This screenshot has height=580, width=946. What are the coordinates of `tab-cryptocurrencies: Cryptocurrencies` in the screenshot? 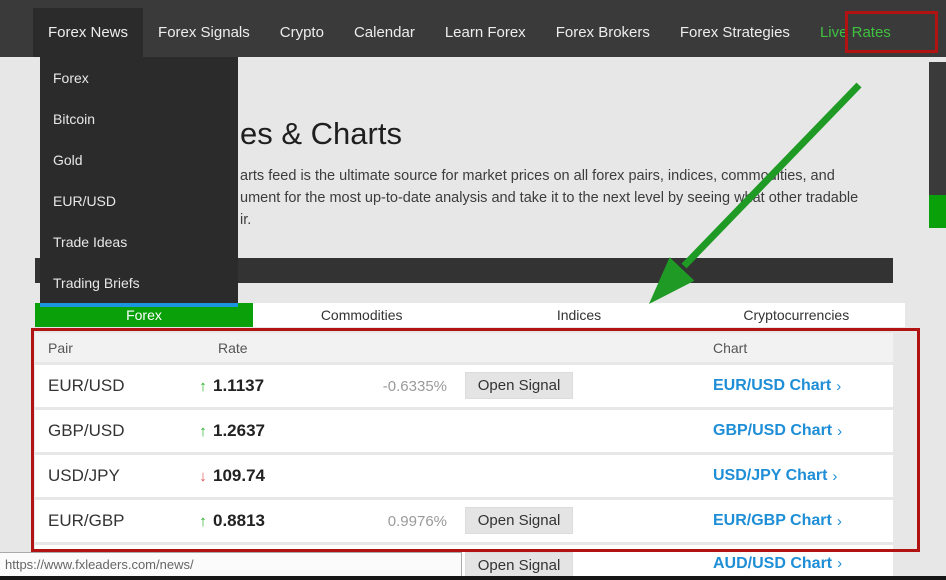 It's located at (796, 315).